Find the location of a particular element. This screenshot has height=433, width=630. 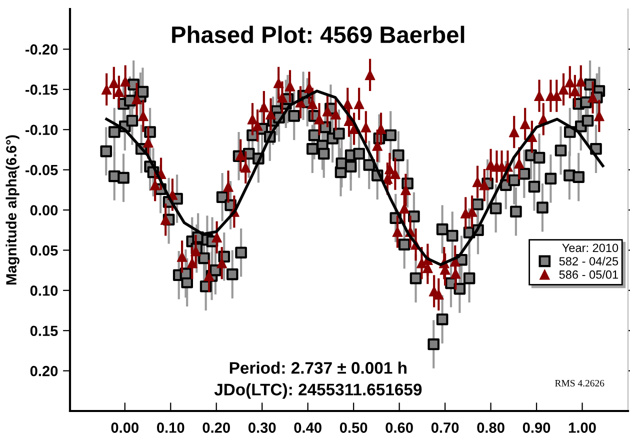

annotation: JDo(LTC): 2455311.651659 is located at coordinates (318, 391).